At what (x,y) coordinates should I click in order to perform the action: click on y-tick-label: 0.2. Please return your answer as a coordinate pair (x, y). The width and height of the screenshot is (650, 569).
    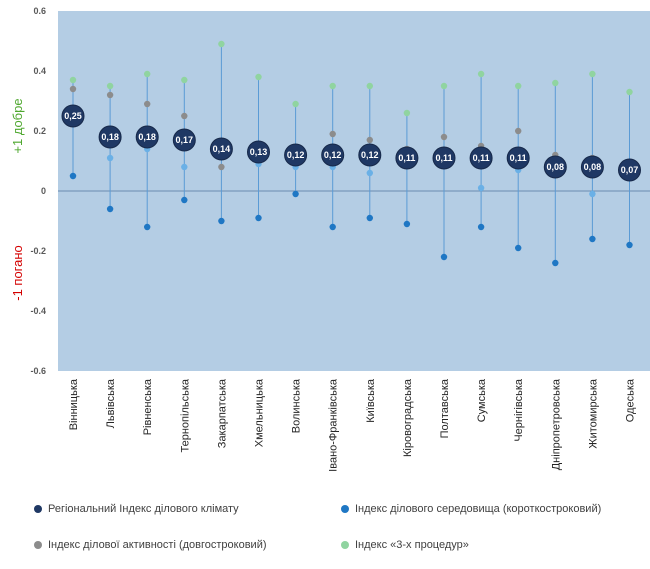
    Looking at the image, I should click on (39, 131).